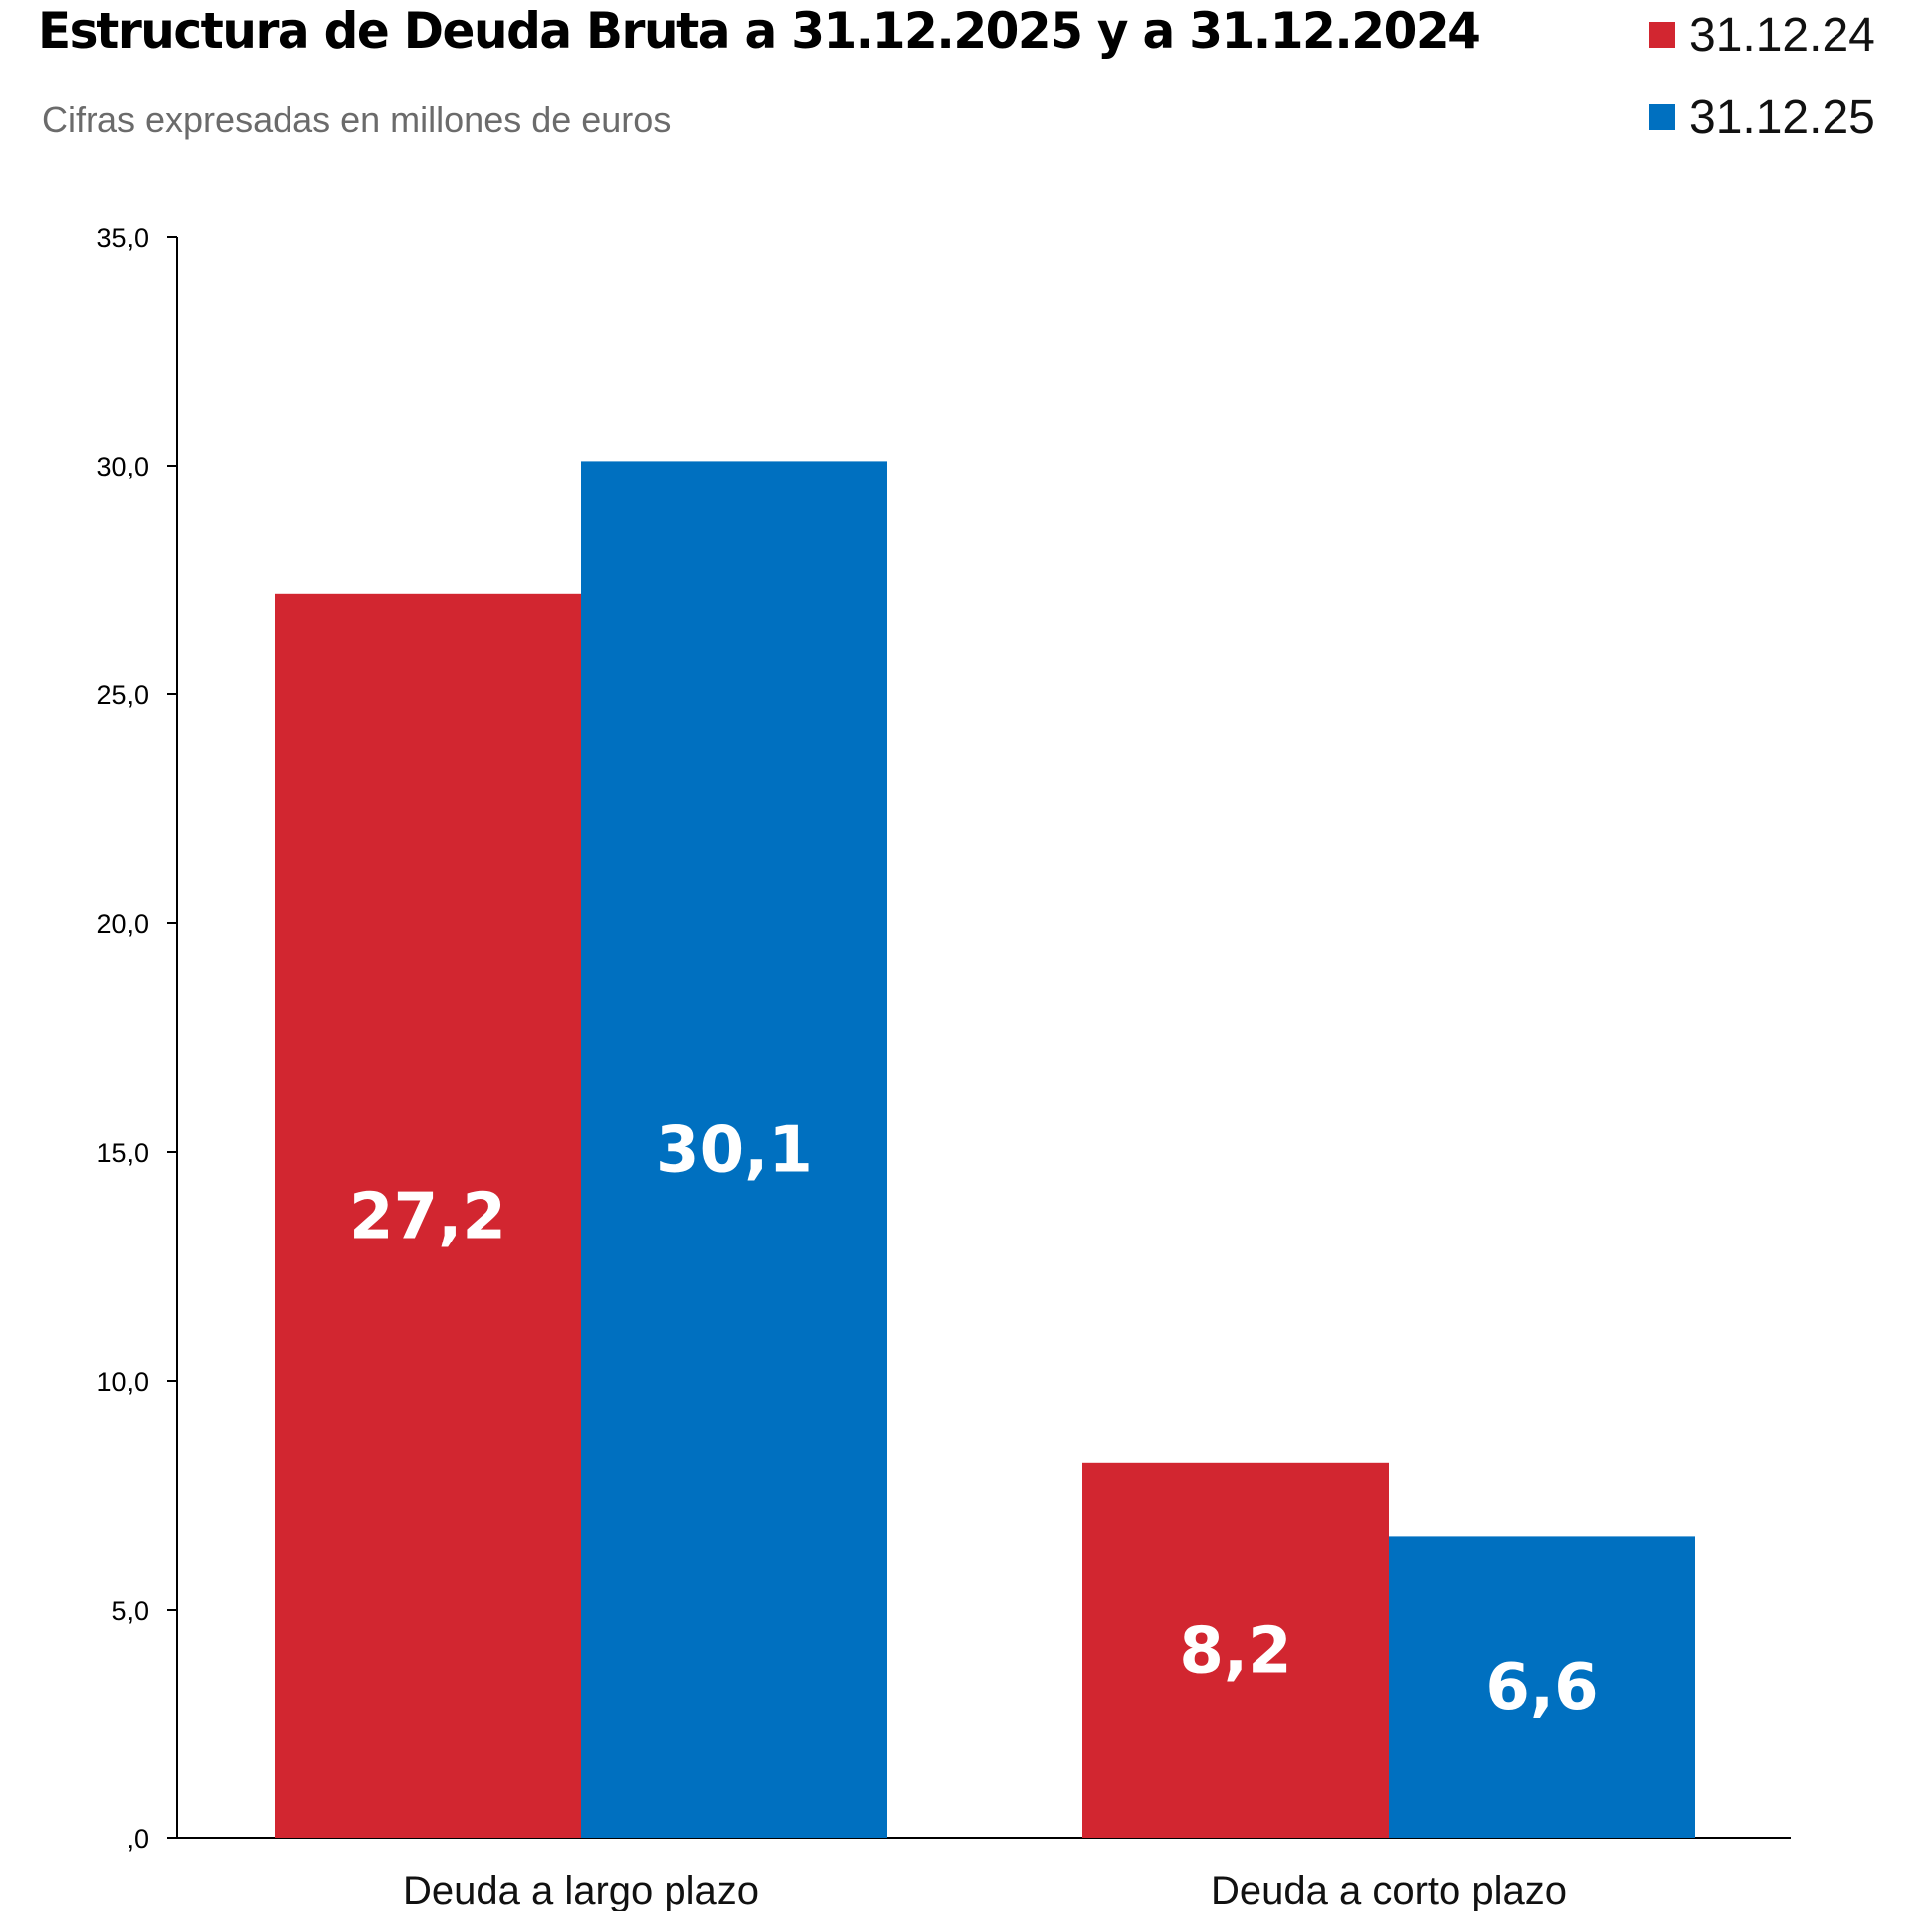 Image resolution: width=1932 pixels, height=1911 pixels. Describe the element at coordinates (130, 1610) in the screenshot. I see `y-tick-label: 5,0` at that location.